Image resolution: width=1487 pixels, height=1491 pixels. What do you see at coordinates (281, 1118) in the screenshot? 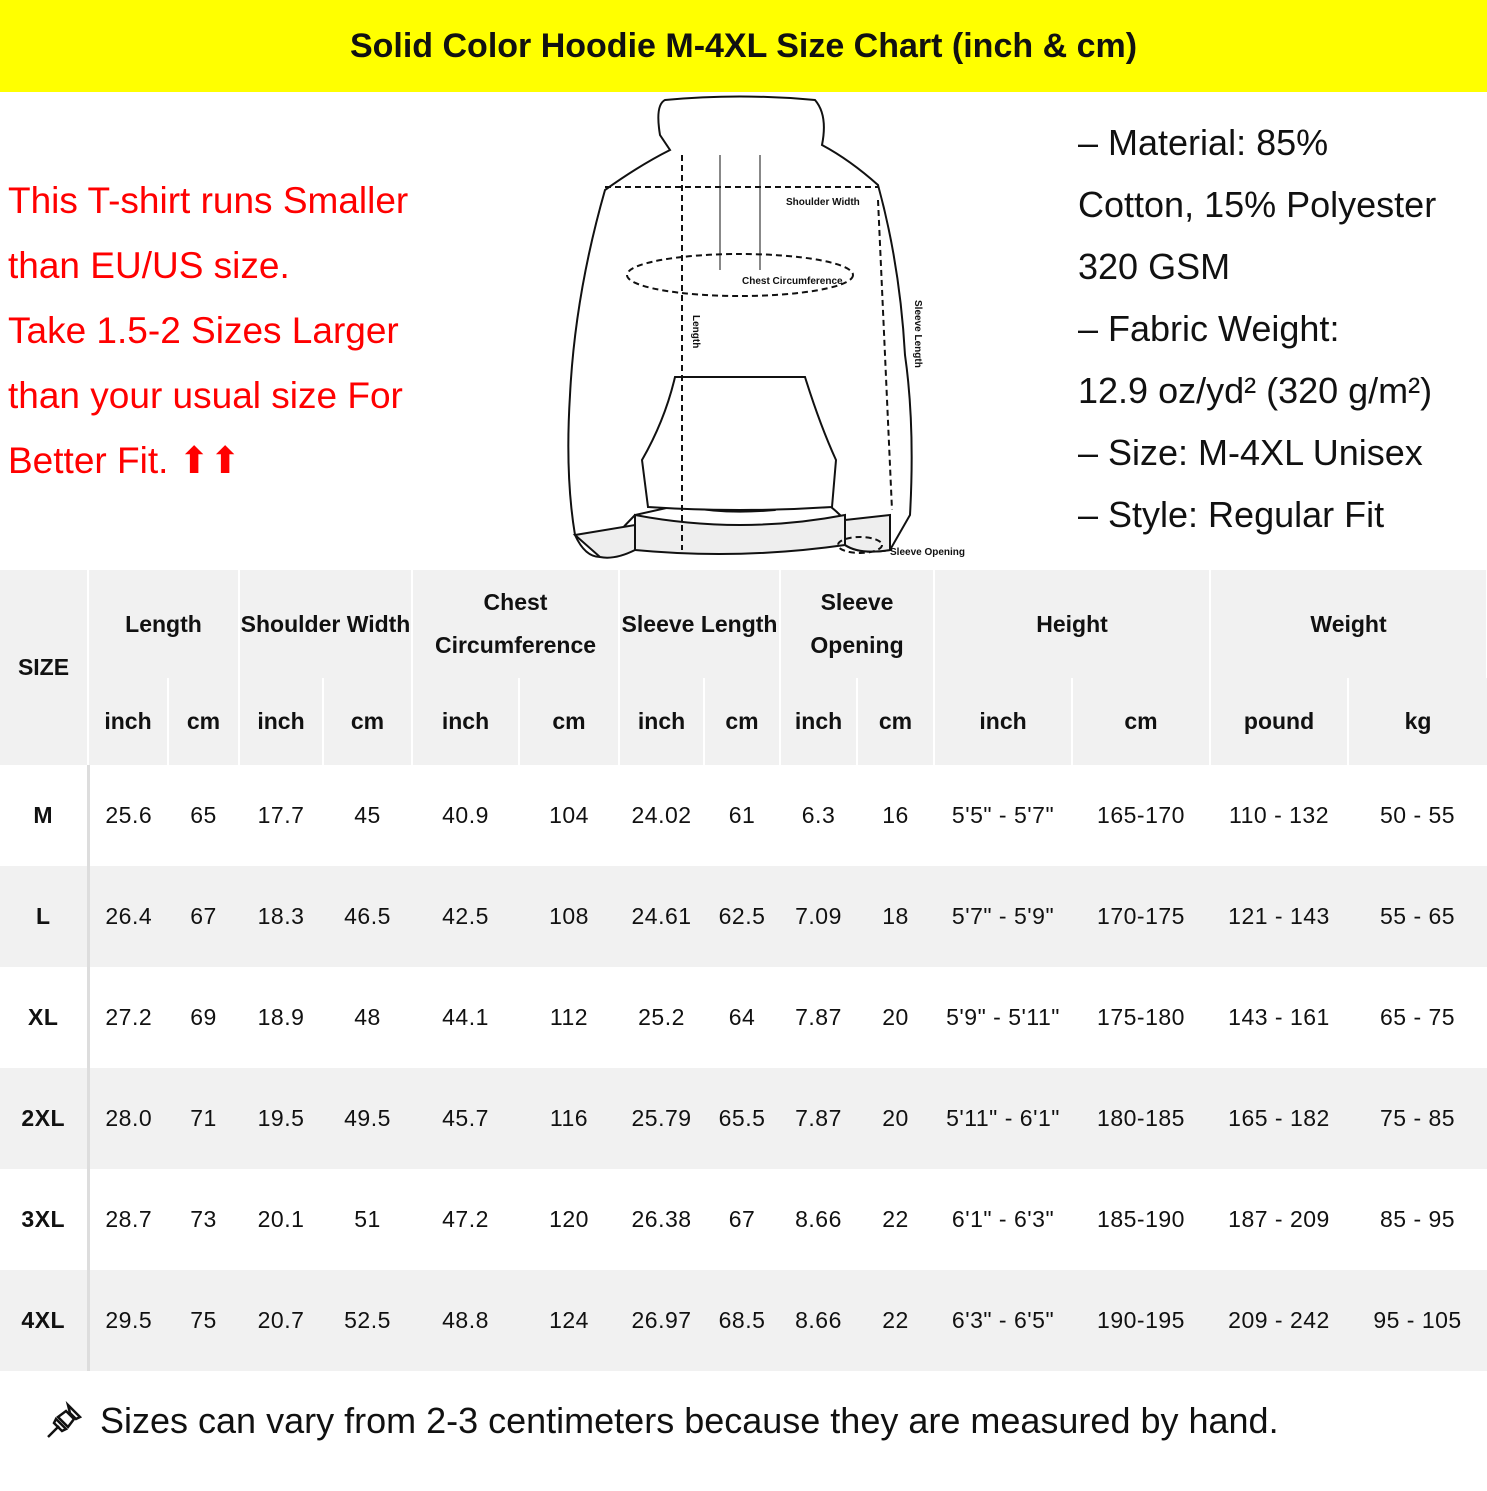
I see `table-cell: 19.5` at bounding box center [281, 1118].